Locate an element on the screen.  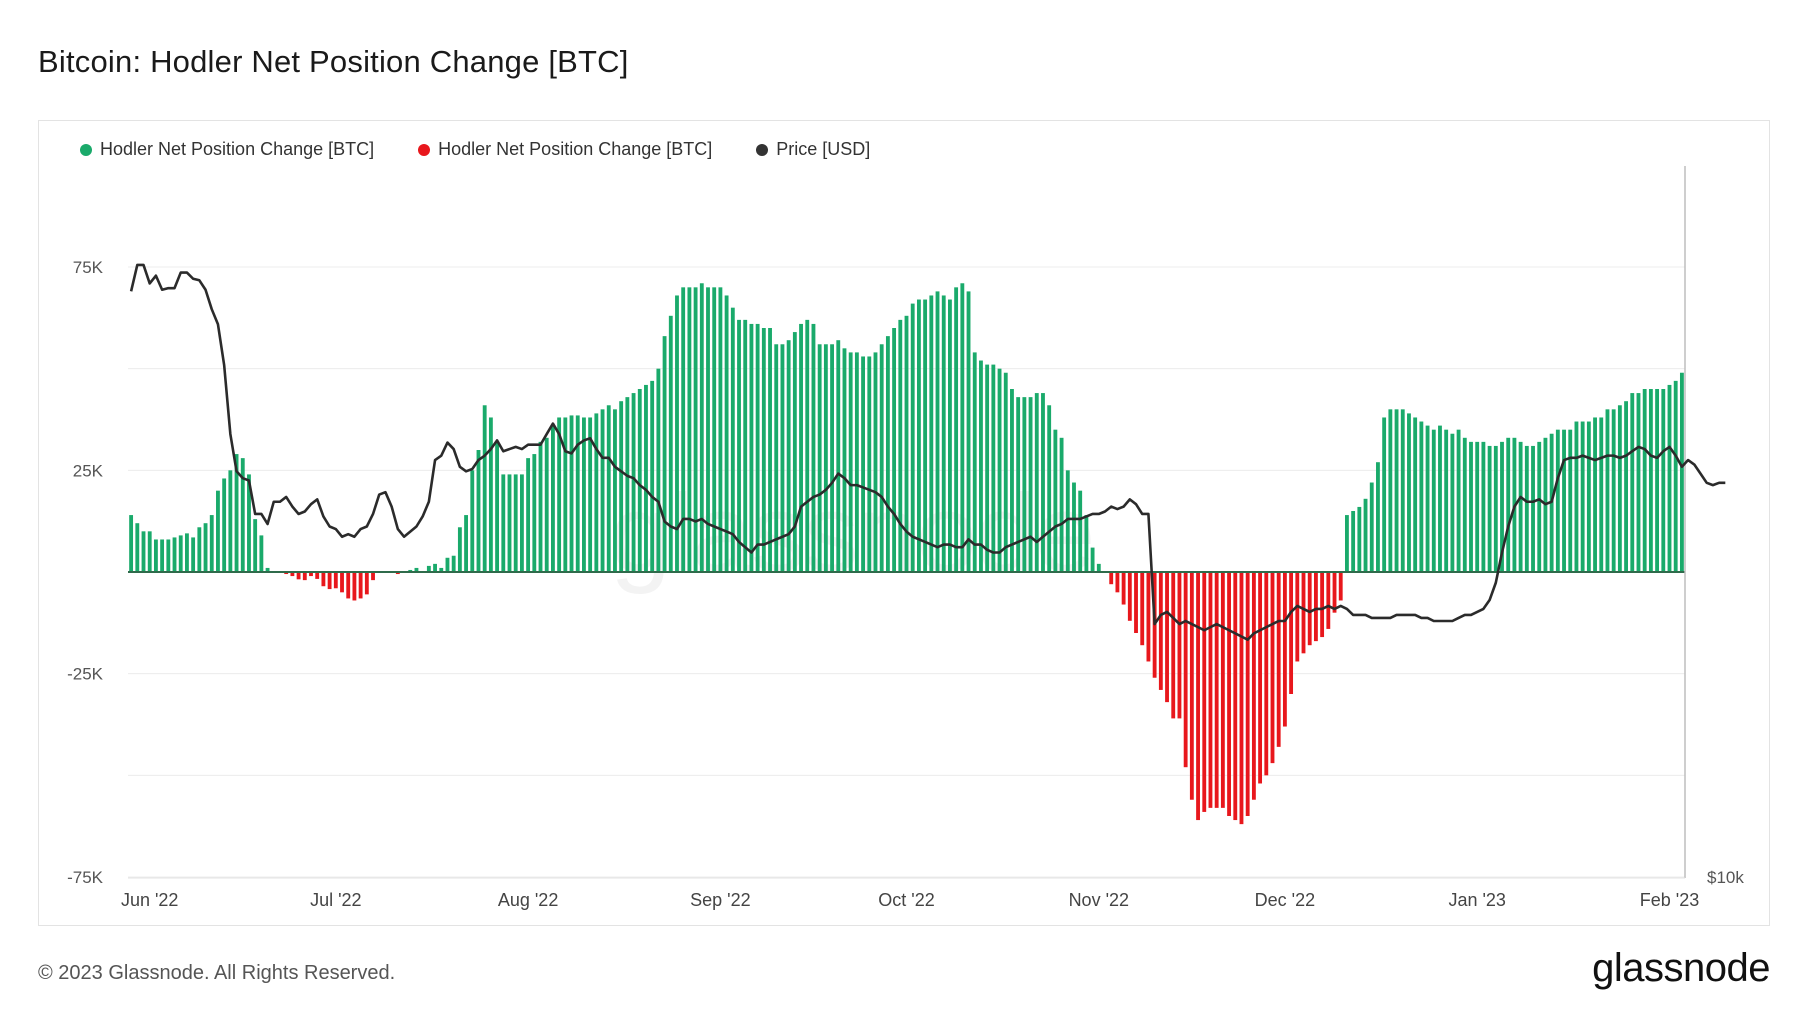
legend-item-price: Price [USD] is located at coordinates (813, 149).